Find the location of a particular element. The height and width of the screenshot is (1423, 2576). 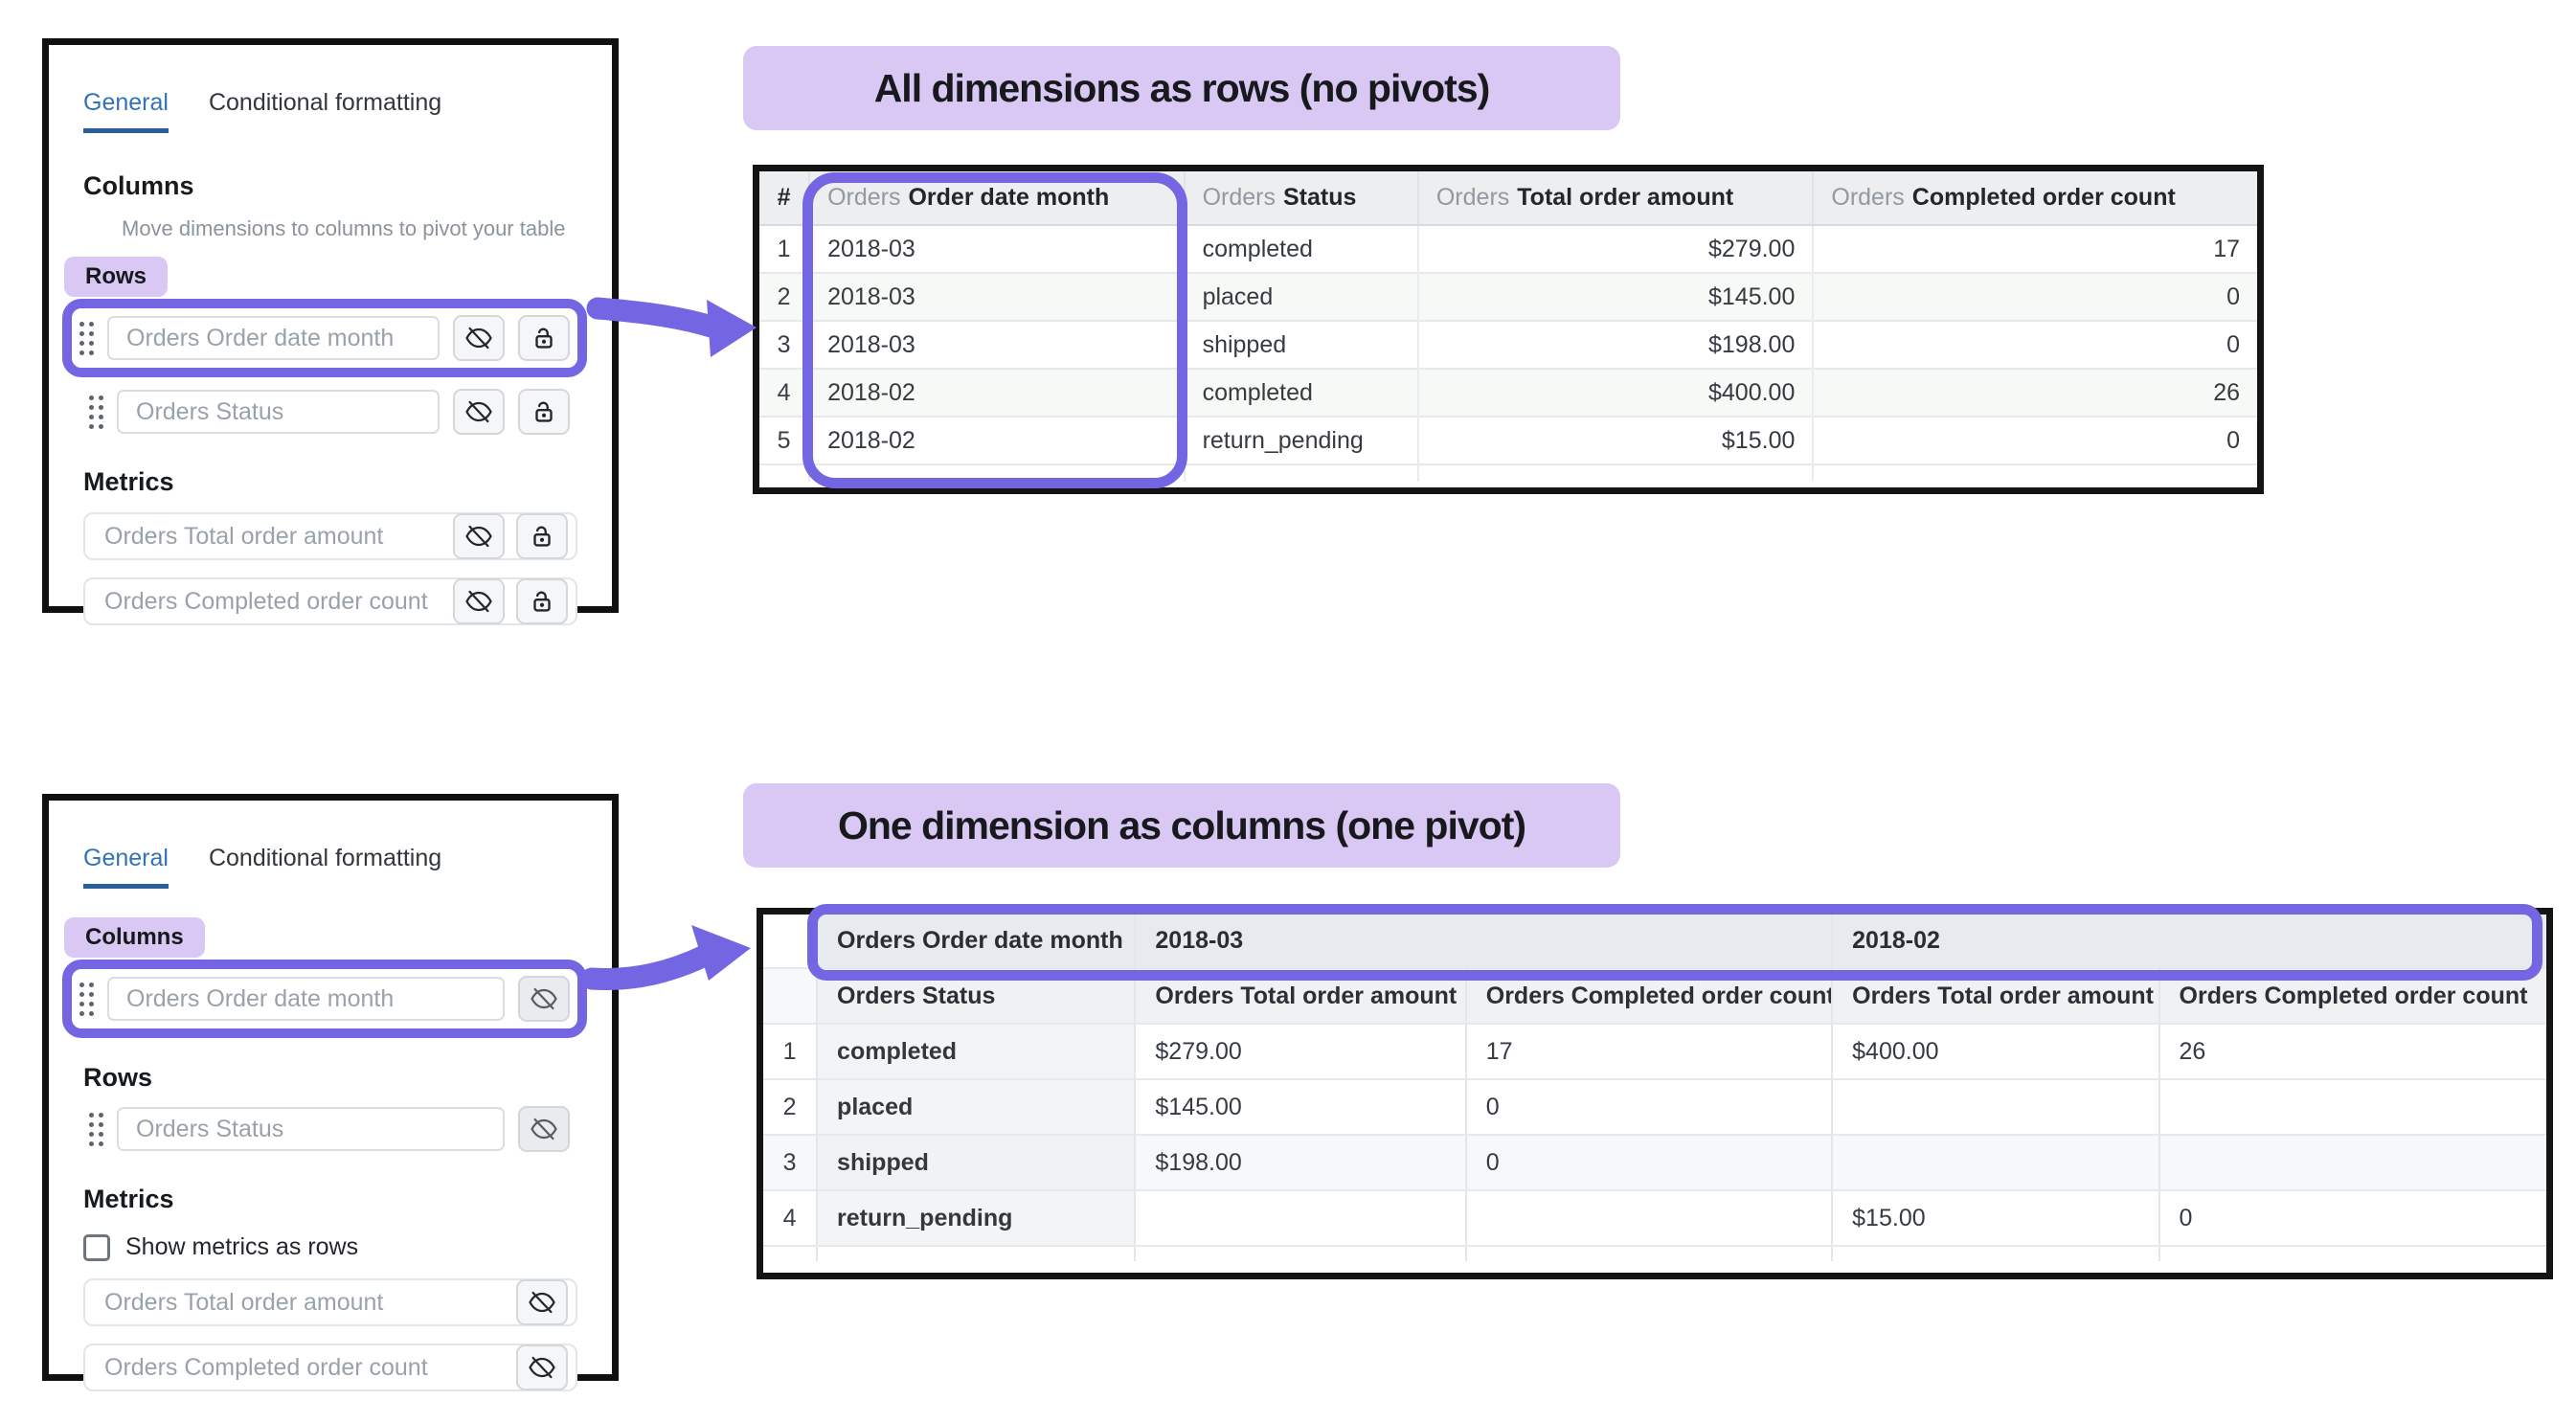

status-cell: completed is located at coordinates (1301, 248).